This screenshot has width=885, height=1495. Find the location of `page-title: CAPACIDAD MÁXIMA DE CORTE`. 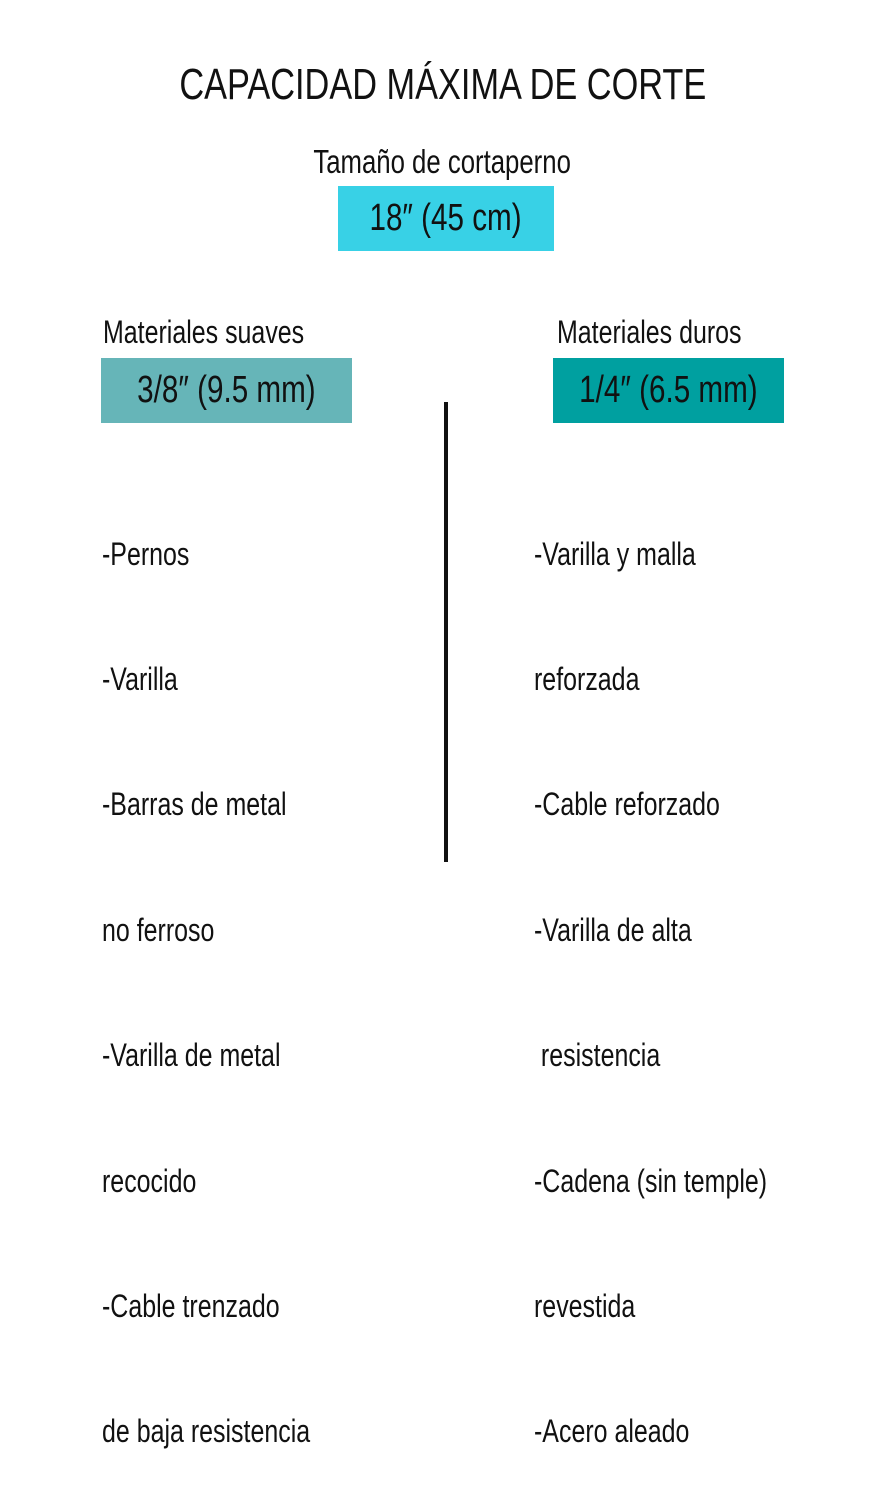

page-title: CAPACIDAD MÁXIMA DE CORTE is located at coordinates (442, 84).